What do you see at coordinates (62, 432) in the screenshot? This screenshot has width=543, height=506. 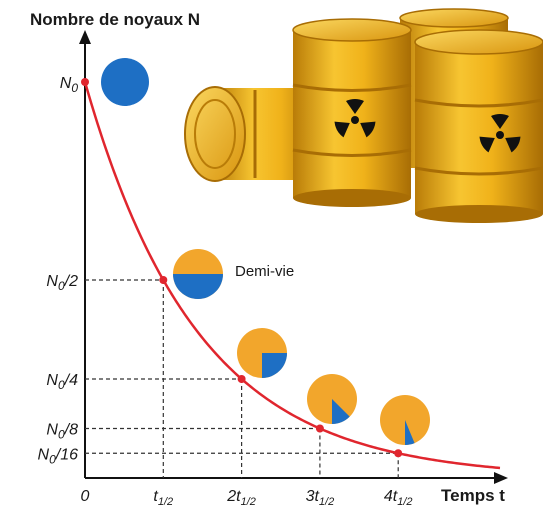 I see `y-tick-label: N0/8` at bounding box center [62, 432].